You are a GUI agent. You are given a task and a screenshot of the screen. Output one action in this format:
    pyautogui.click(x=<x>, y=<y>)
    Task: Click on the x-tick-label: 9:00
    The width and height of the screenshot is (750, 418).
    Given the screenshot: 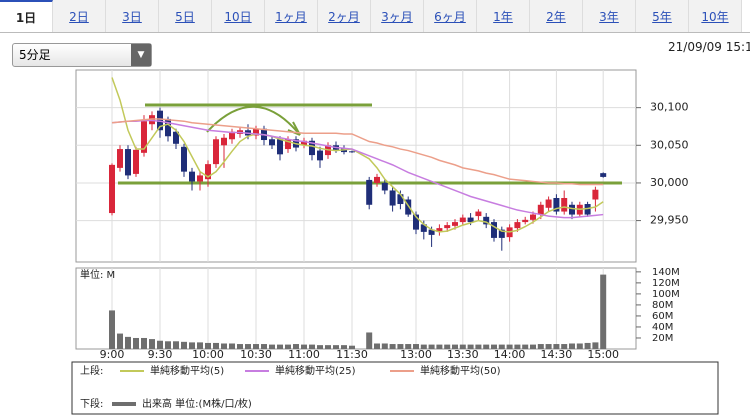 What is the action you would take?
    pyautogui.click(x=112, y=354)
    